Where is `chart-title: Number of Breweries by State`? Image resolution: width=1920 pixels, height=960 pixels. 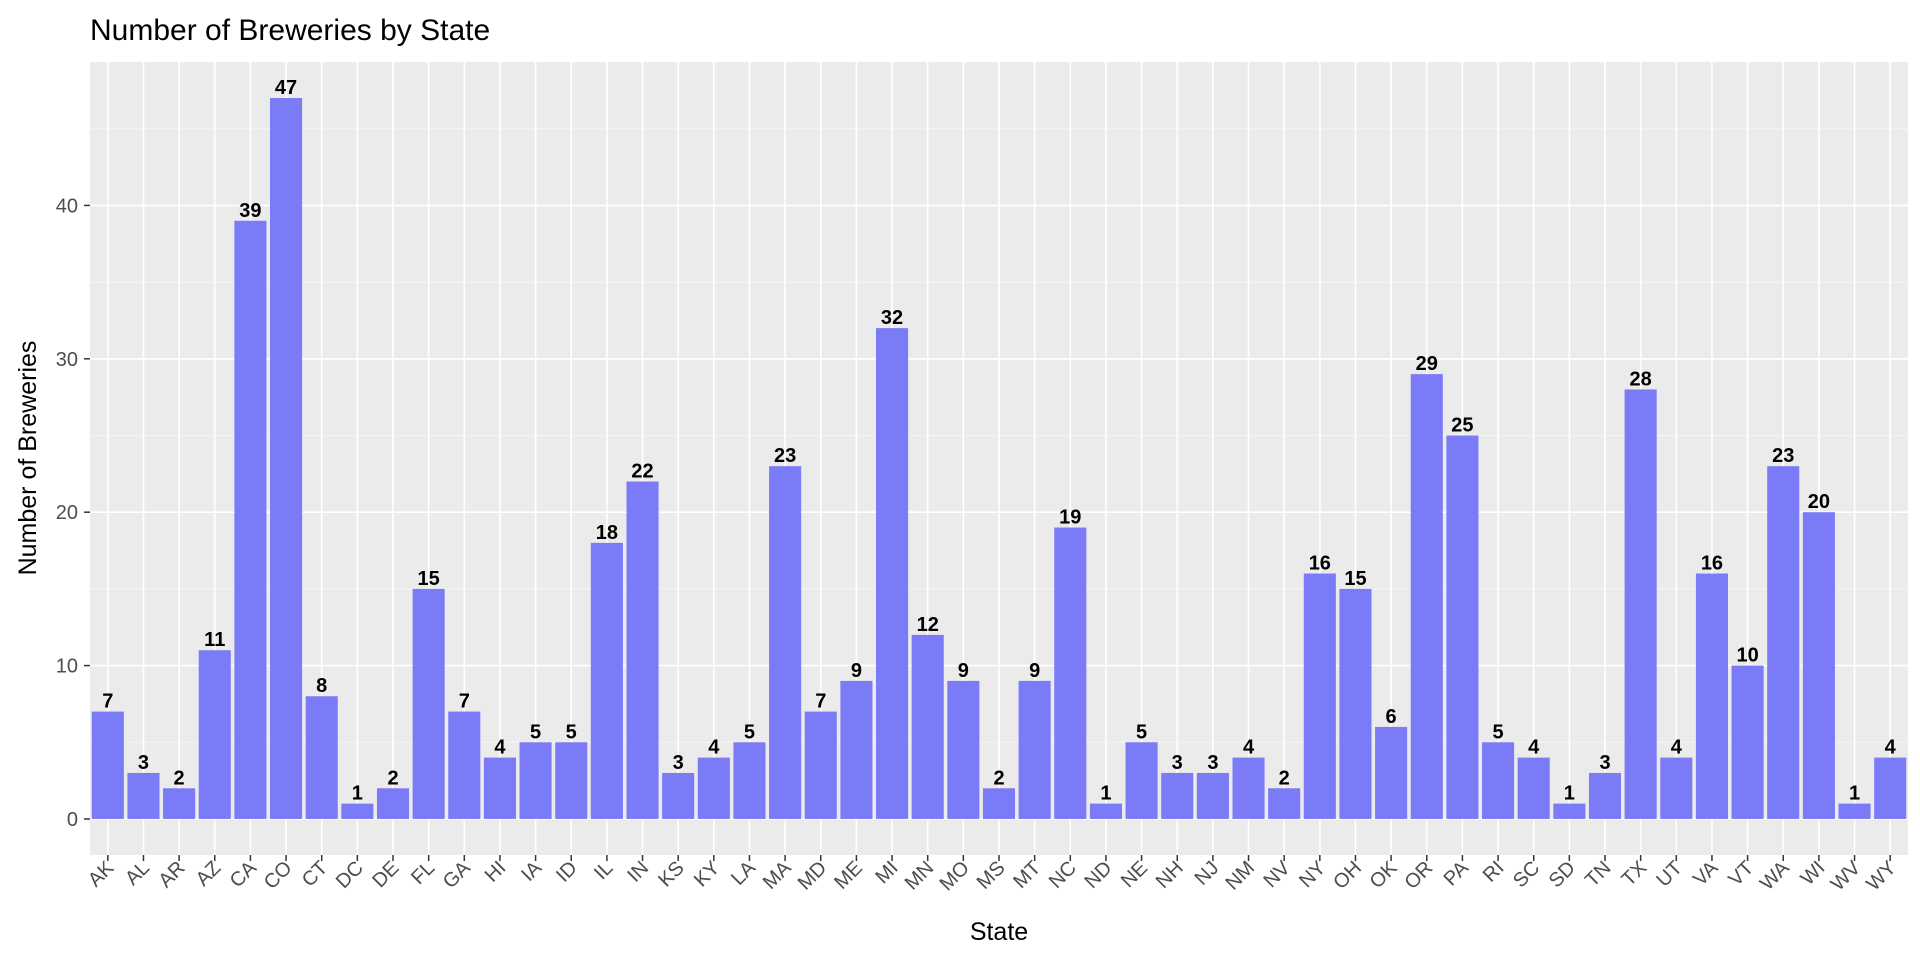
chart-title: Number of Breweries by State is located at coordinates (290, 30).